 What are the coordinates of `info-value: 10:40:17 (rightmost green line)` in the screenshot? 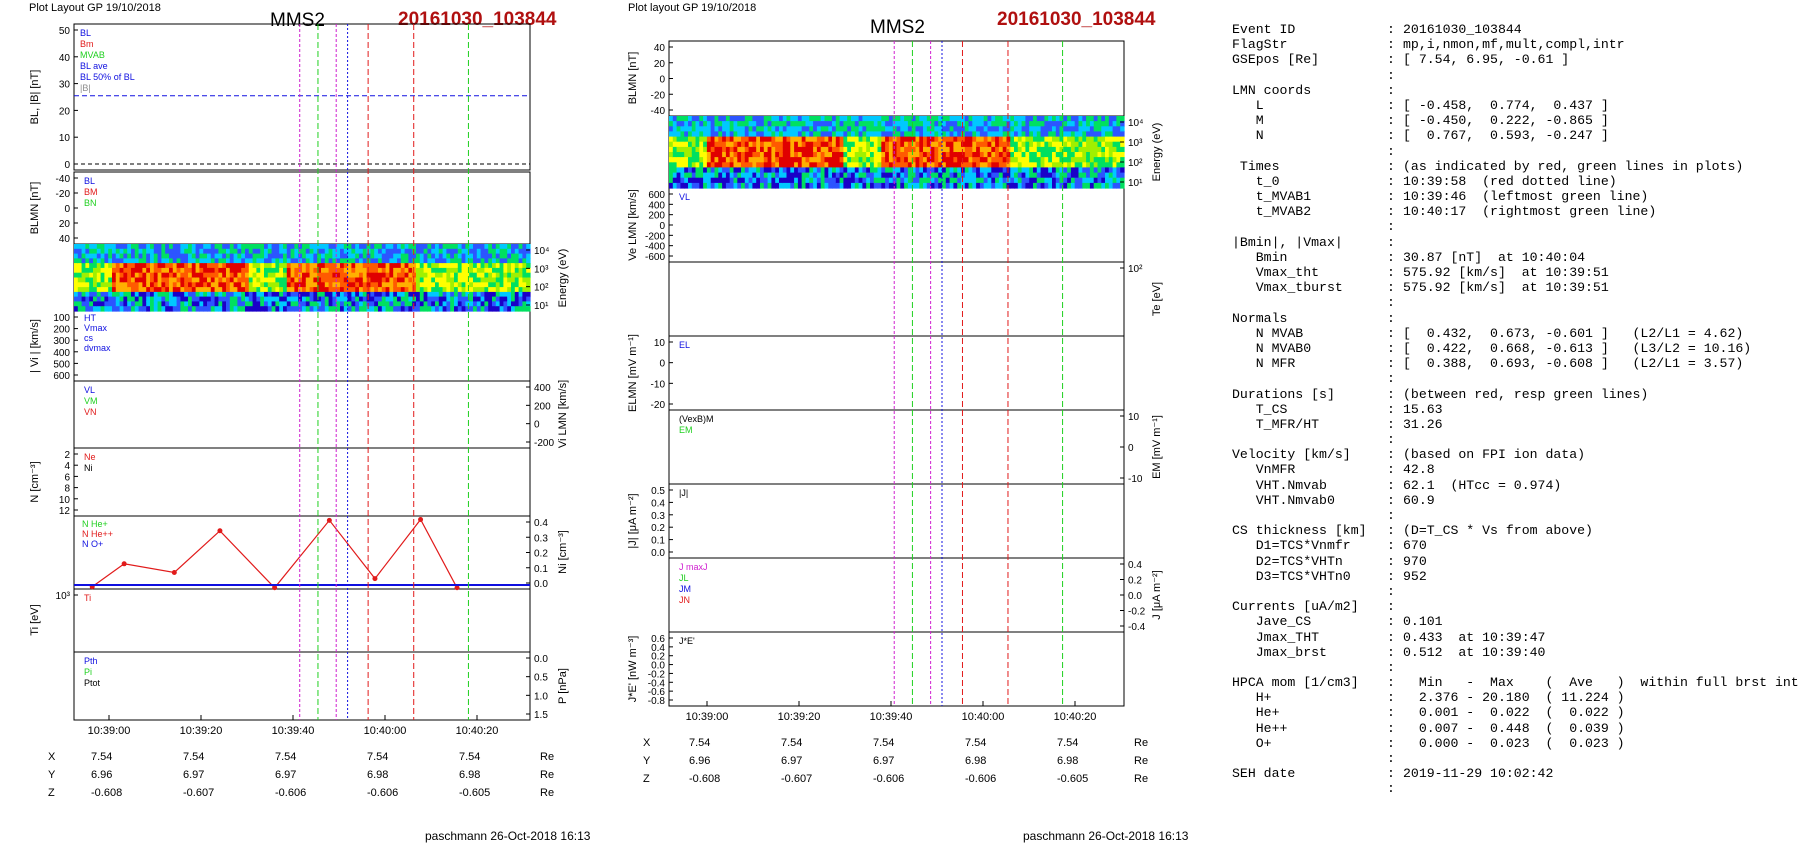 It's located at (1530, 212).